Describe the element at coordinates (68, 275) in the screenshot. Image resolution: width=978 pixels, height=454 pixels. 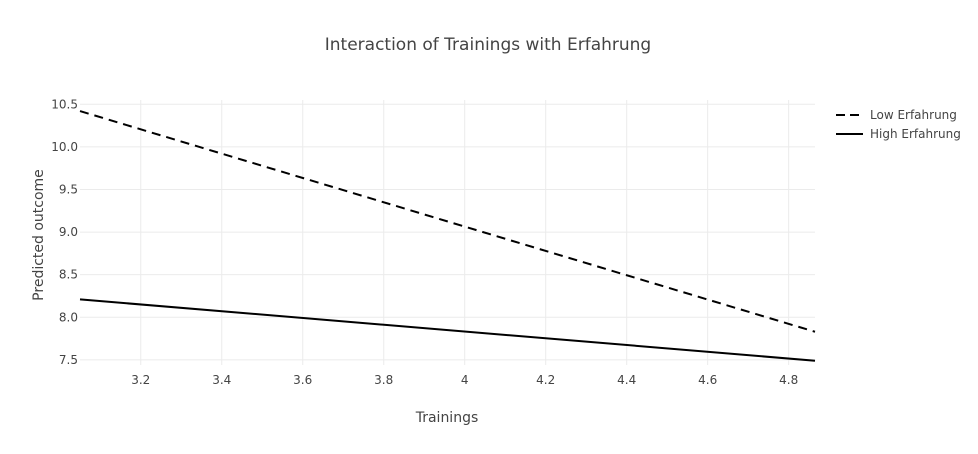
I see `y-tick-label: 8.5` at that location.